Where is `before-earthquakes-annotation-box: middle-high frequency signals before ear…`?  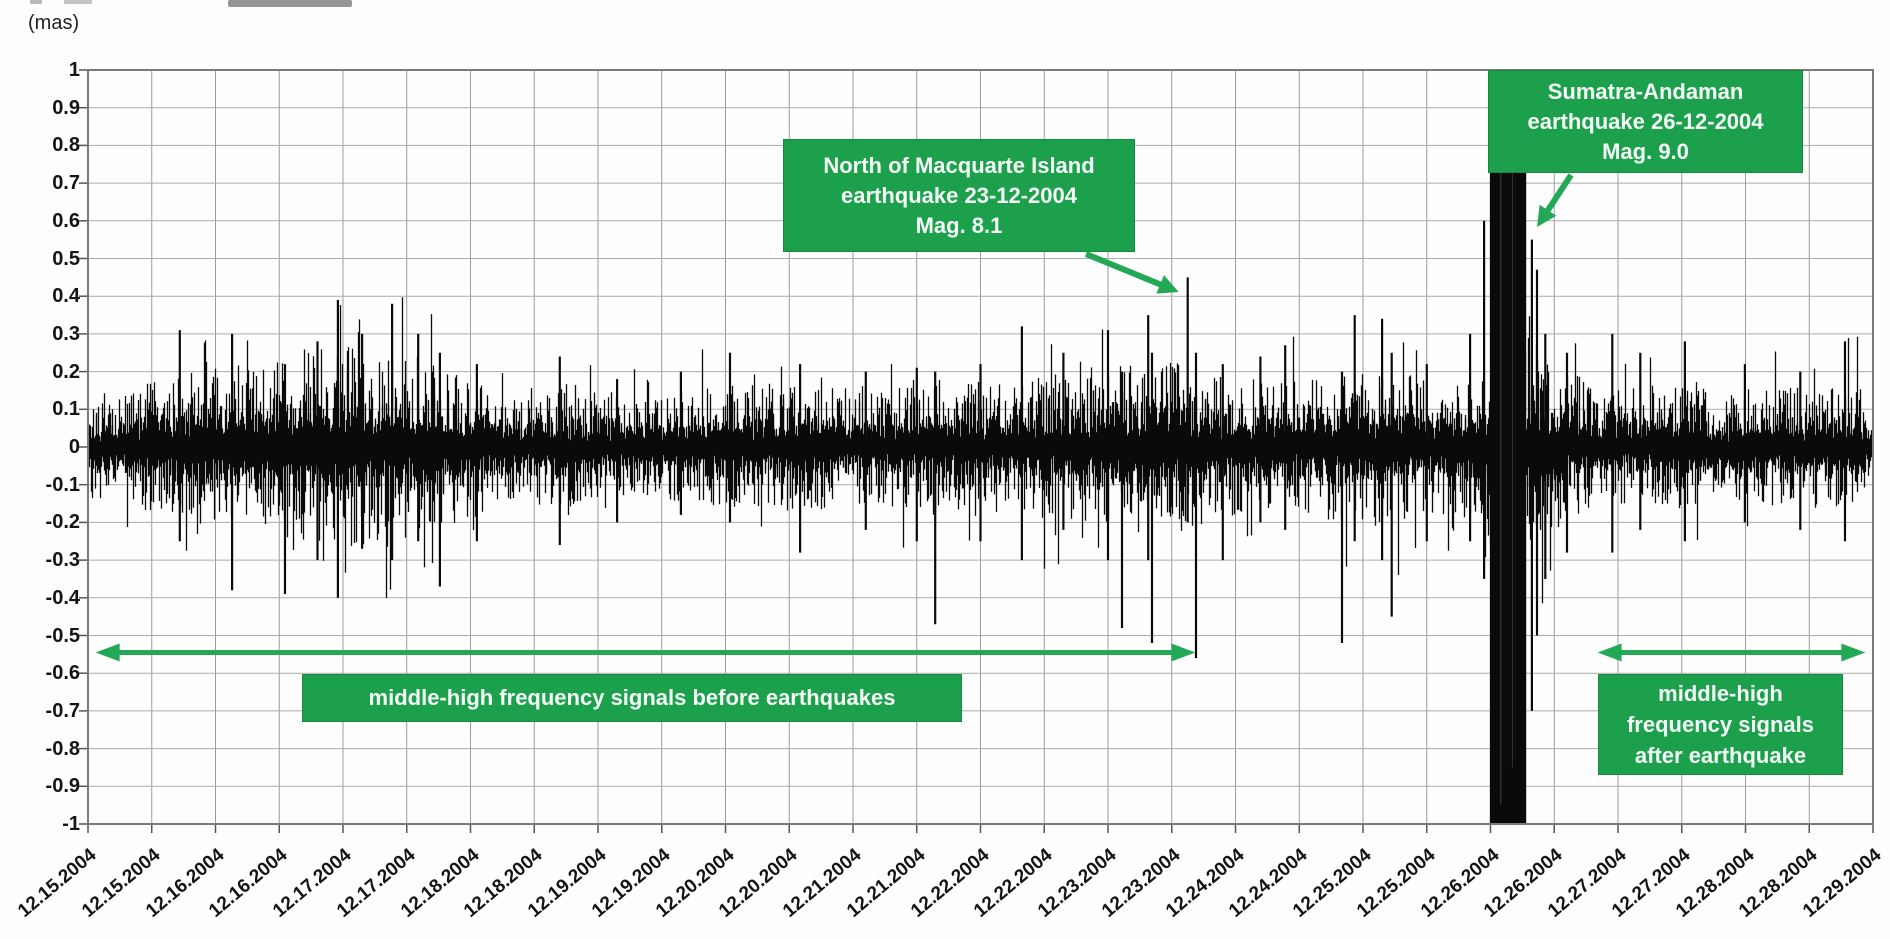 before-earthquakes-annotation-box: middle-high frequency signals before ear… is located at coordinates (632, 698).